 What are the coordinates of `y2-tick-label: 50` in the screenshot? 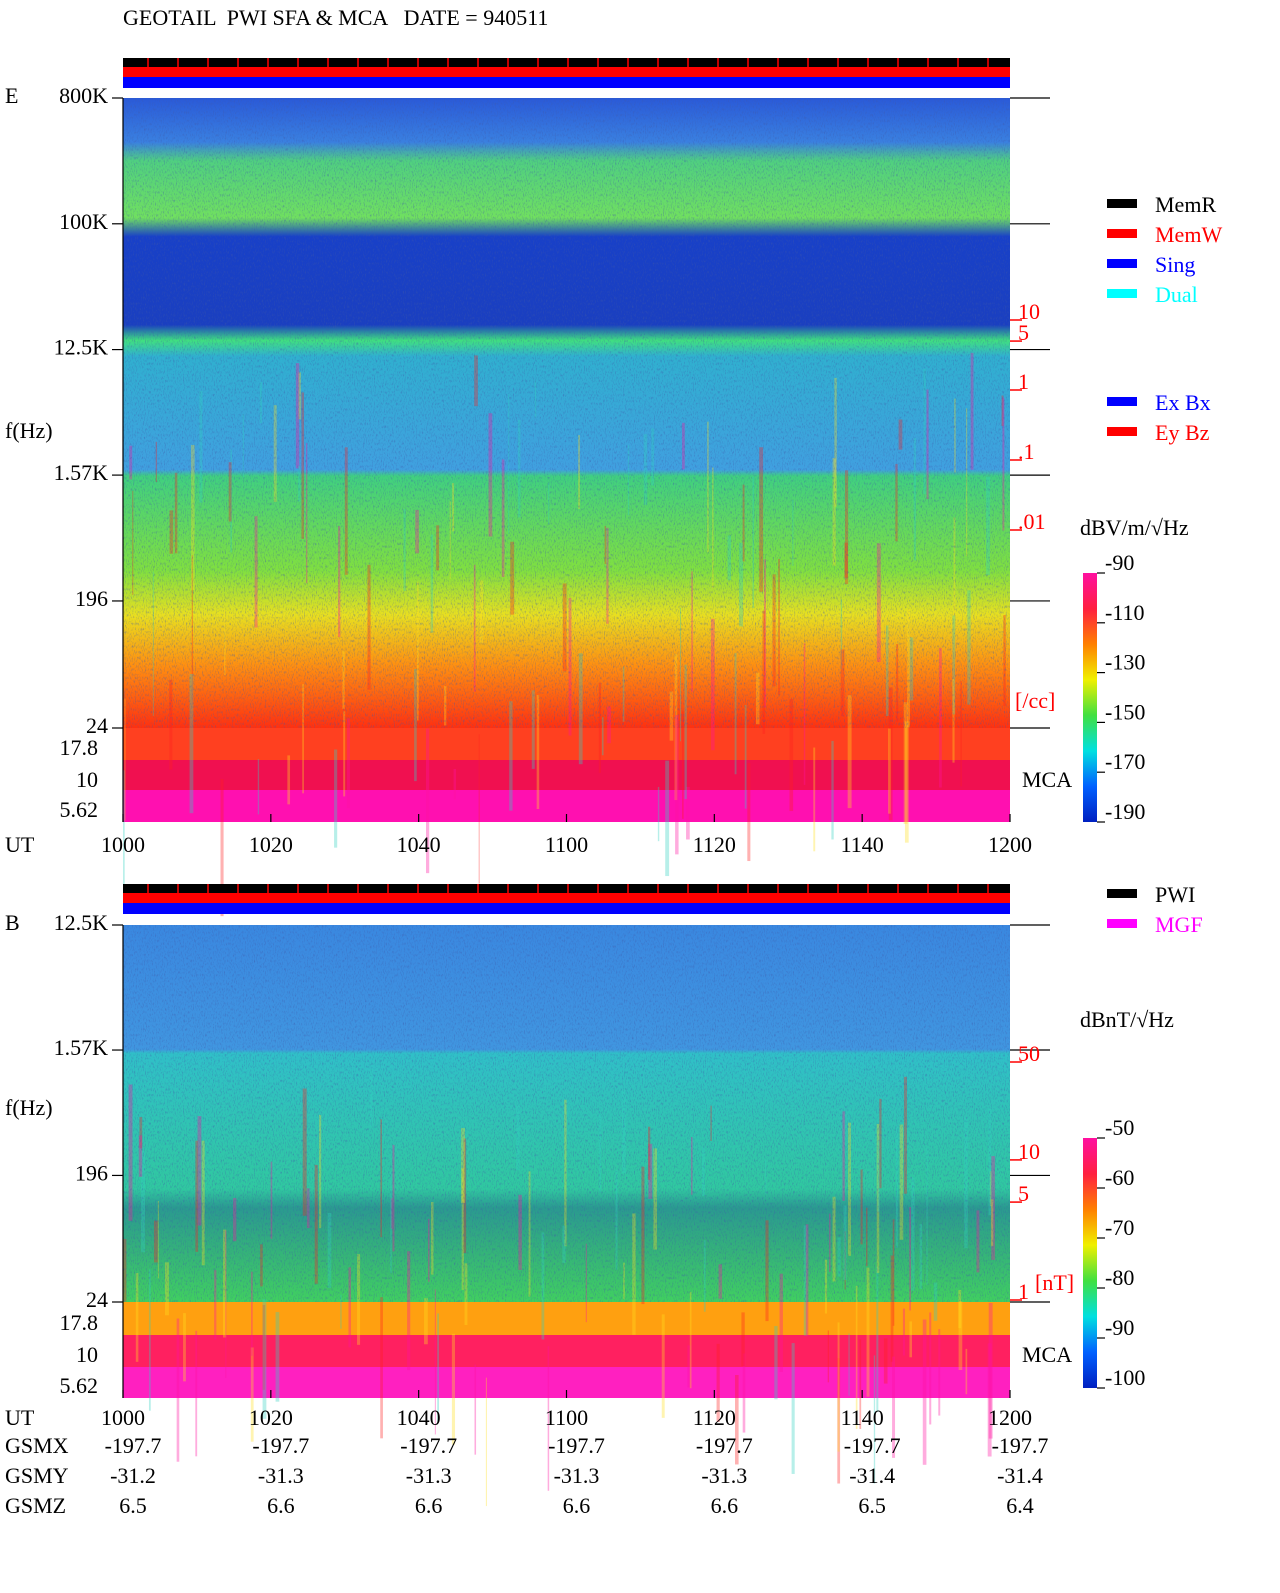 It's located at (1029, 1053).